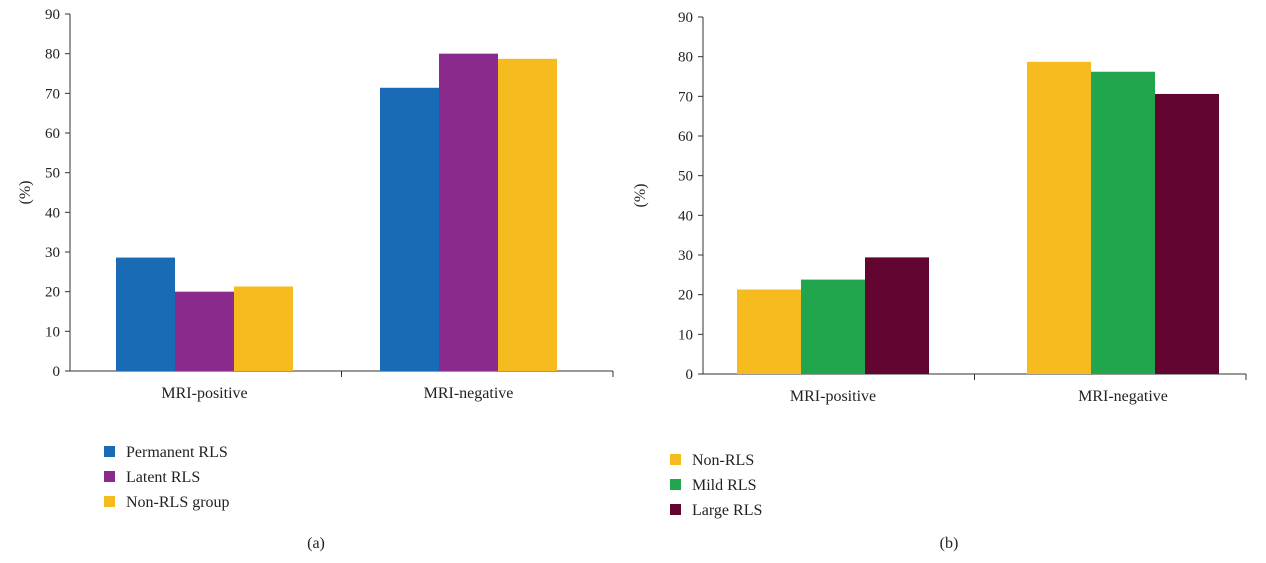 Image resolution: width=1266 pixels, height=563 pixels. What do you see at coordinates (723, 460) in the screenshot?
I see `legend-label: Non-RLS` at bounding box center [723, 460].